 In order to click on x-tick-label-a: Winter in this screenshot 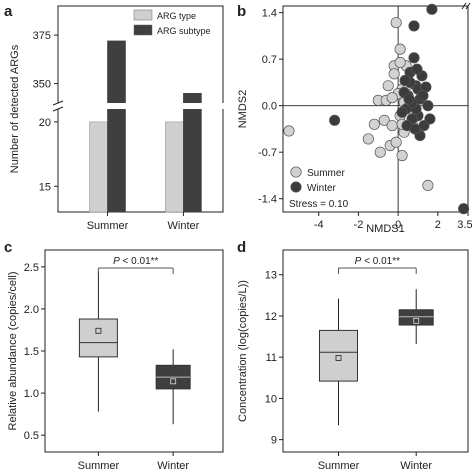, I will do `click(184, 226)`.